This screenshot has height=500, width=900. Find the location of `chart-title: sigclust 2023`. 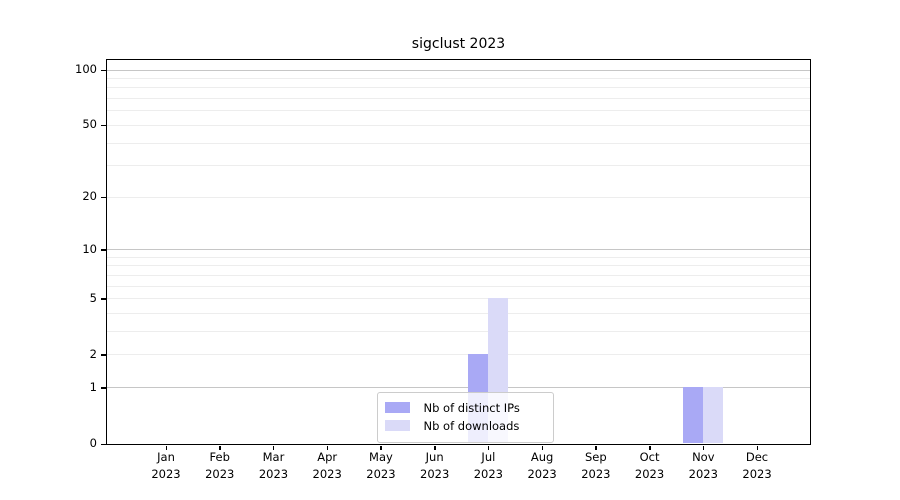

chart-title: sigclust 2023 is located at coordinates (458, 44).